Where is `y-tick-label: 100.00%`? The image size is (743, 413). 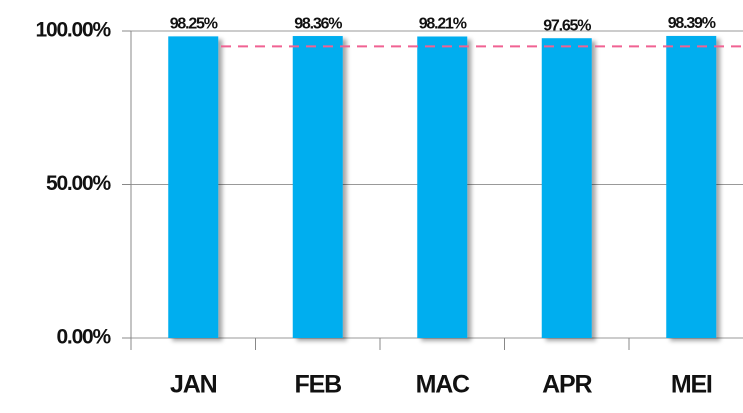
y-tick-label: 100.00% is located at coordinates (73, 30).